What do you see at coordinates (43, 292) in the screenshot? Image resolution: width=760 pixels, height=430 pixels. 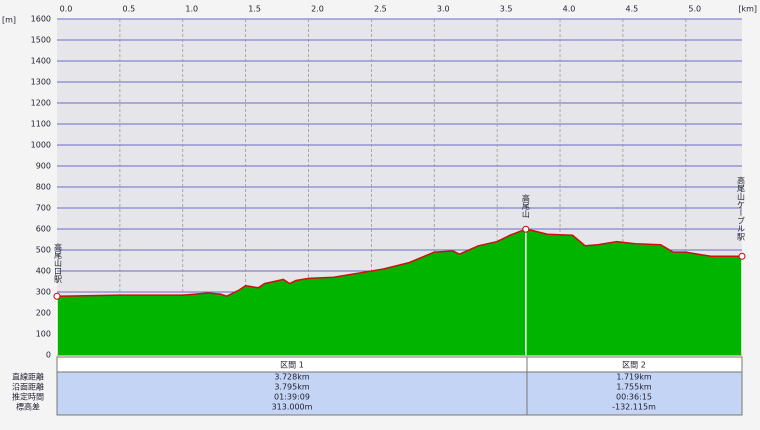 I see `y-tick-label: 300` at bounding box center [43, 292].